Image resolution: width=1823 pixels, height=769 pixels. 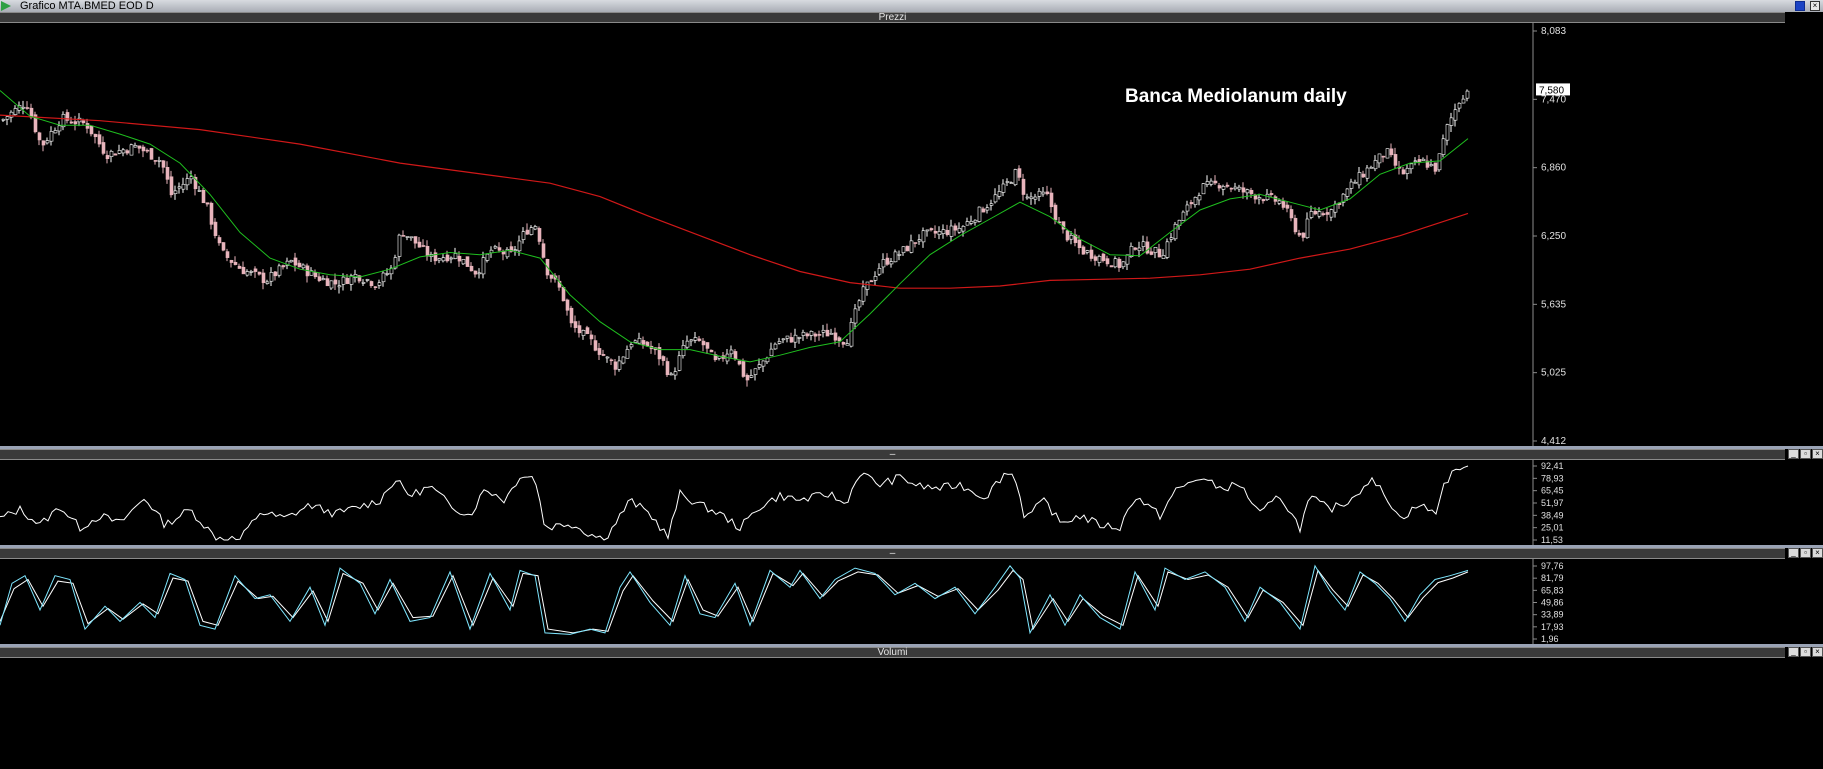 What do you see at coordinates (911, 503) in the screenshot?
I see `oscillator-chart: 92,41 78,93 65,45 51,97 38,49 25,01 11,53` at bounding box center [911, 503].